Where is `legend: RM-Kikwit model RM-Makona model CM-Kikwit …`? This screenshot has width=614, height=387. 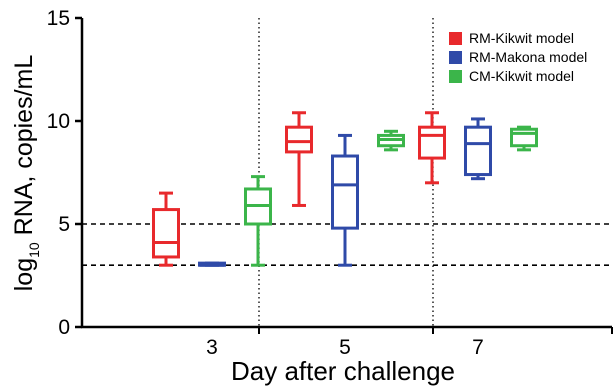 legend: RM-Kikwit model RM-Makona model CM-Kikwit … is located at coordinates (518, 57).